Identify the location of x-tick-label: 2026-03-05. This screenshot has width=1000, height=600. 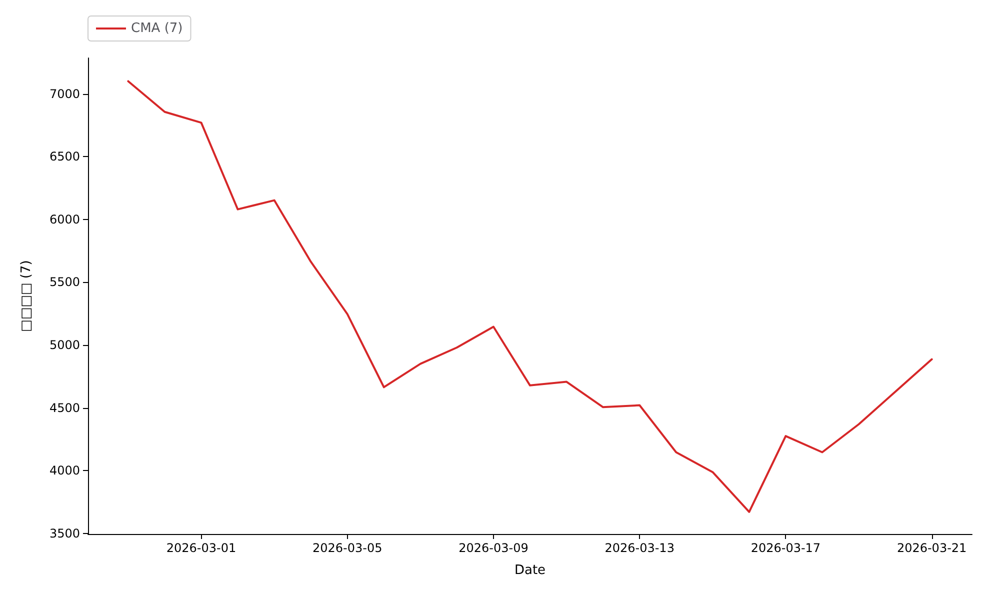
(347, 548).